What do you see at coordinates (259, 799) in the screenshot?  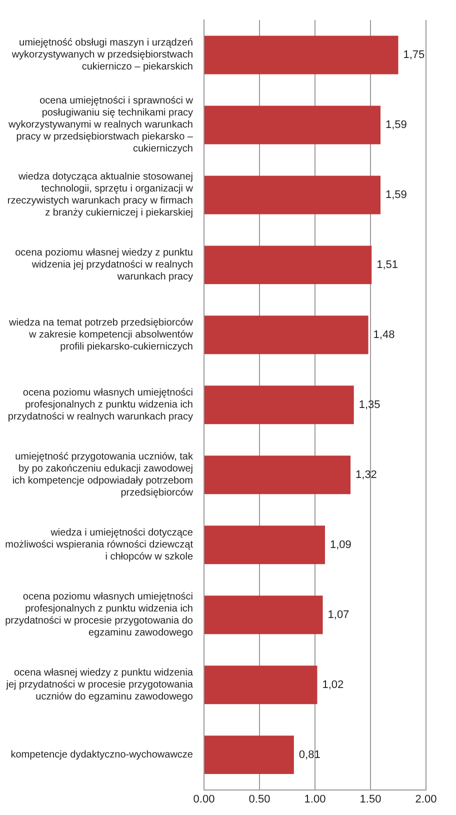 I see `x-tick-label: 0.50` at bounding box center [259, 799].